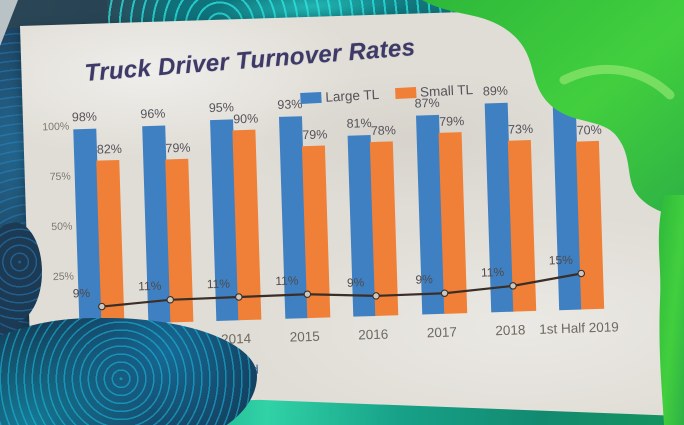 This screenshot has width=684, height=425. What do you see at coordinates (617, 82) in the screenshot?
I see `green-blob-highlight` at bounding box center [617, 82].